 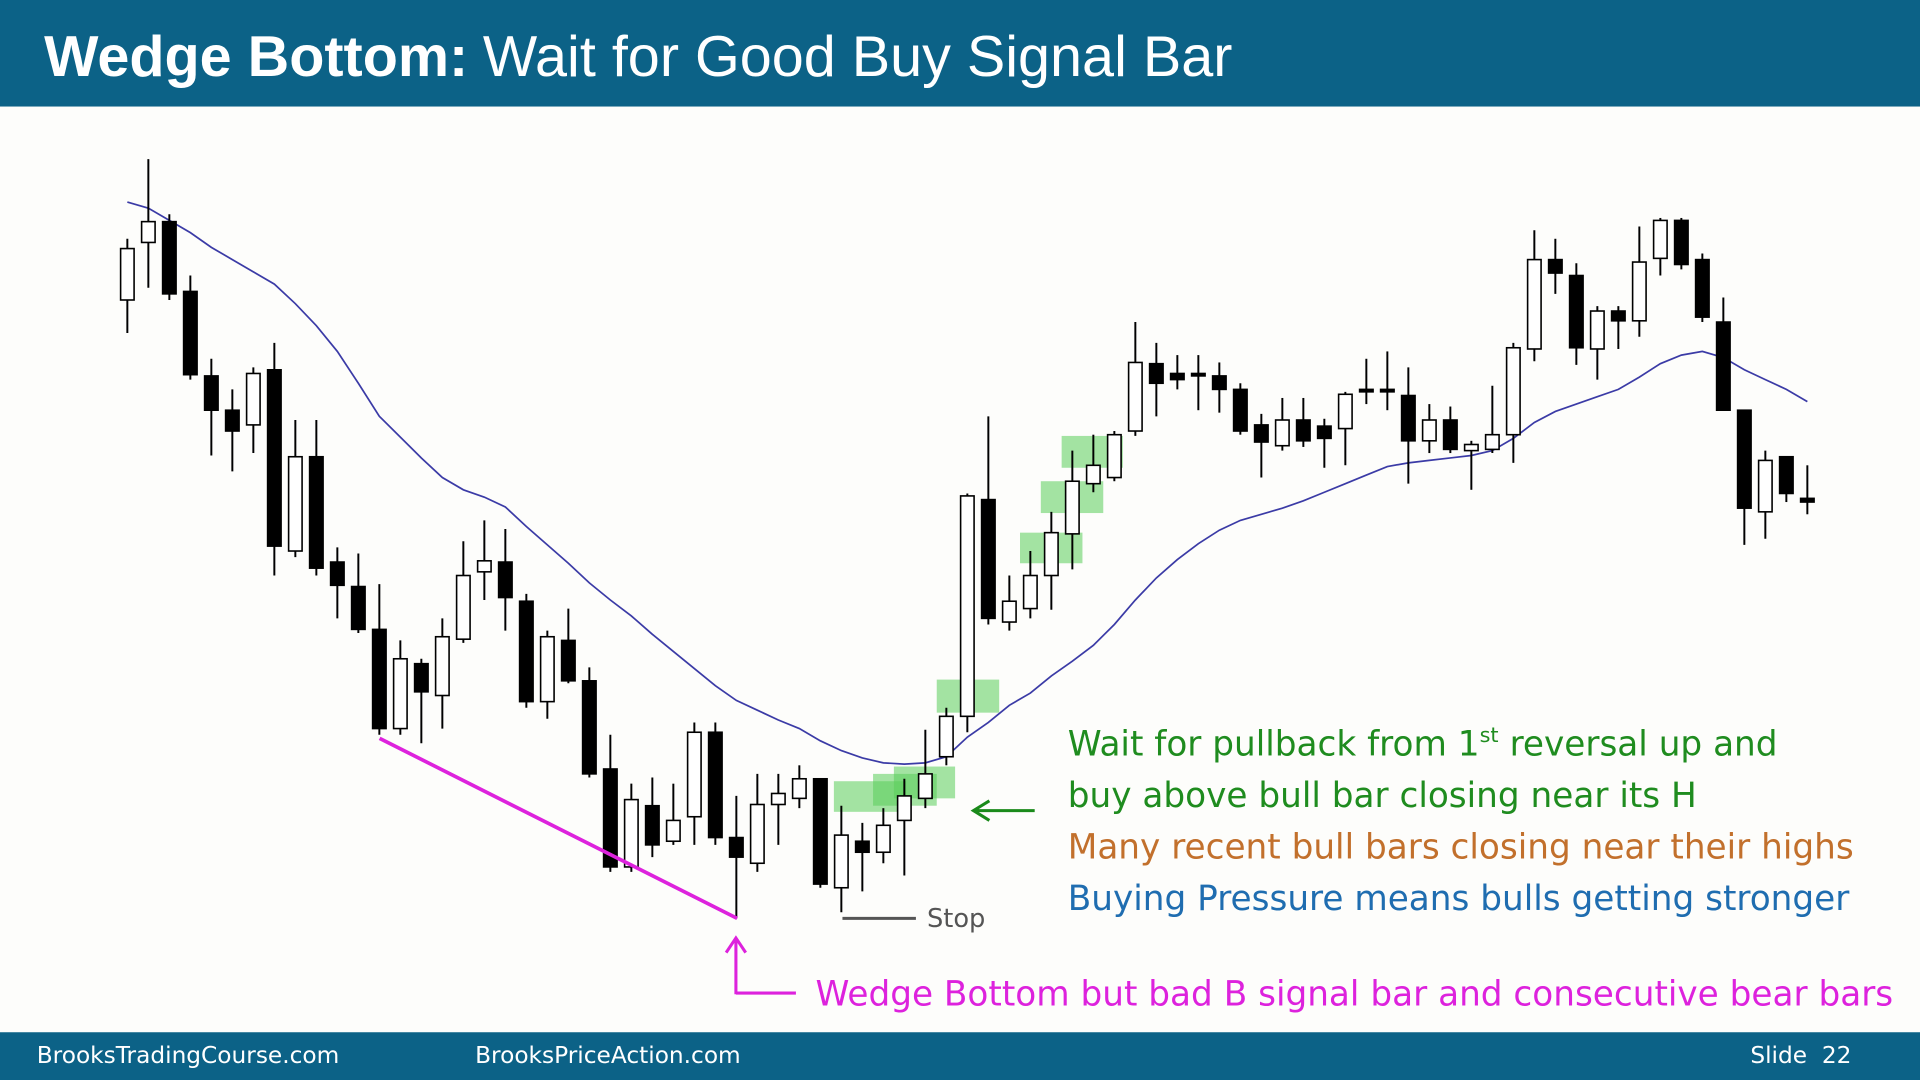 I want to click on footer-left: BrooksTradingCourse.com, so click(x=188, y=1055).